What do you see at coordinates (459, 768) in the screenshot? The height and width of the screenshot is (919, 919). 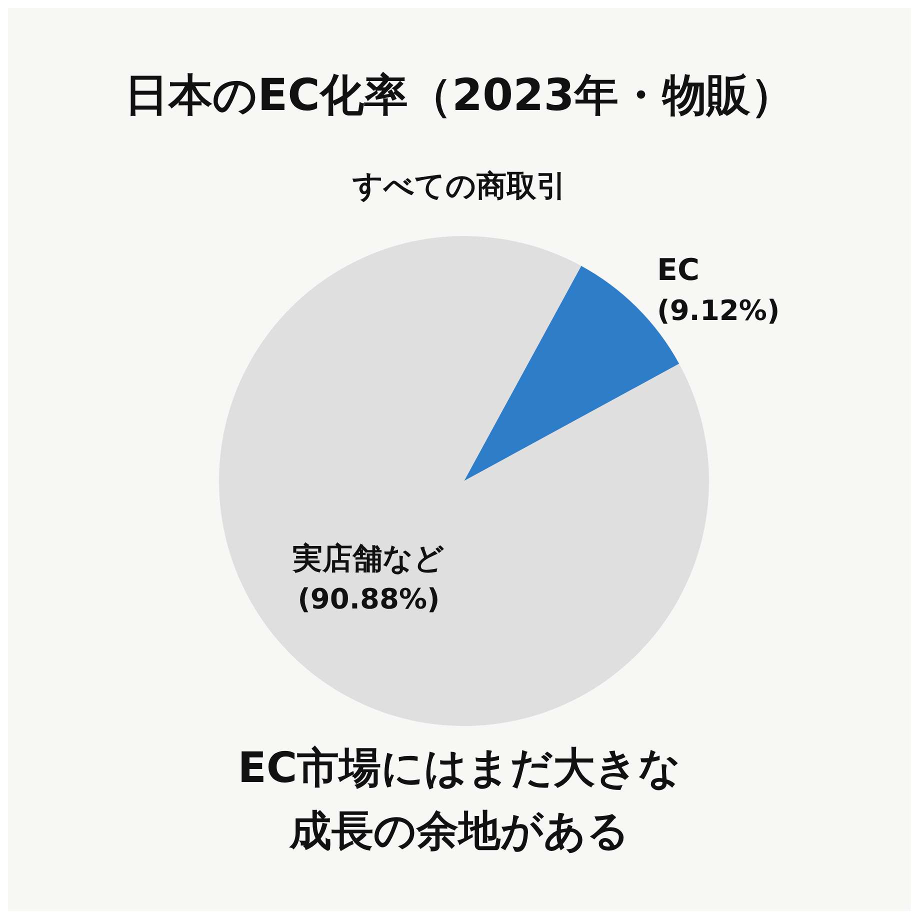 I see `text: EC市場にはまだ大きな` at bounding box center [459, 768].